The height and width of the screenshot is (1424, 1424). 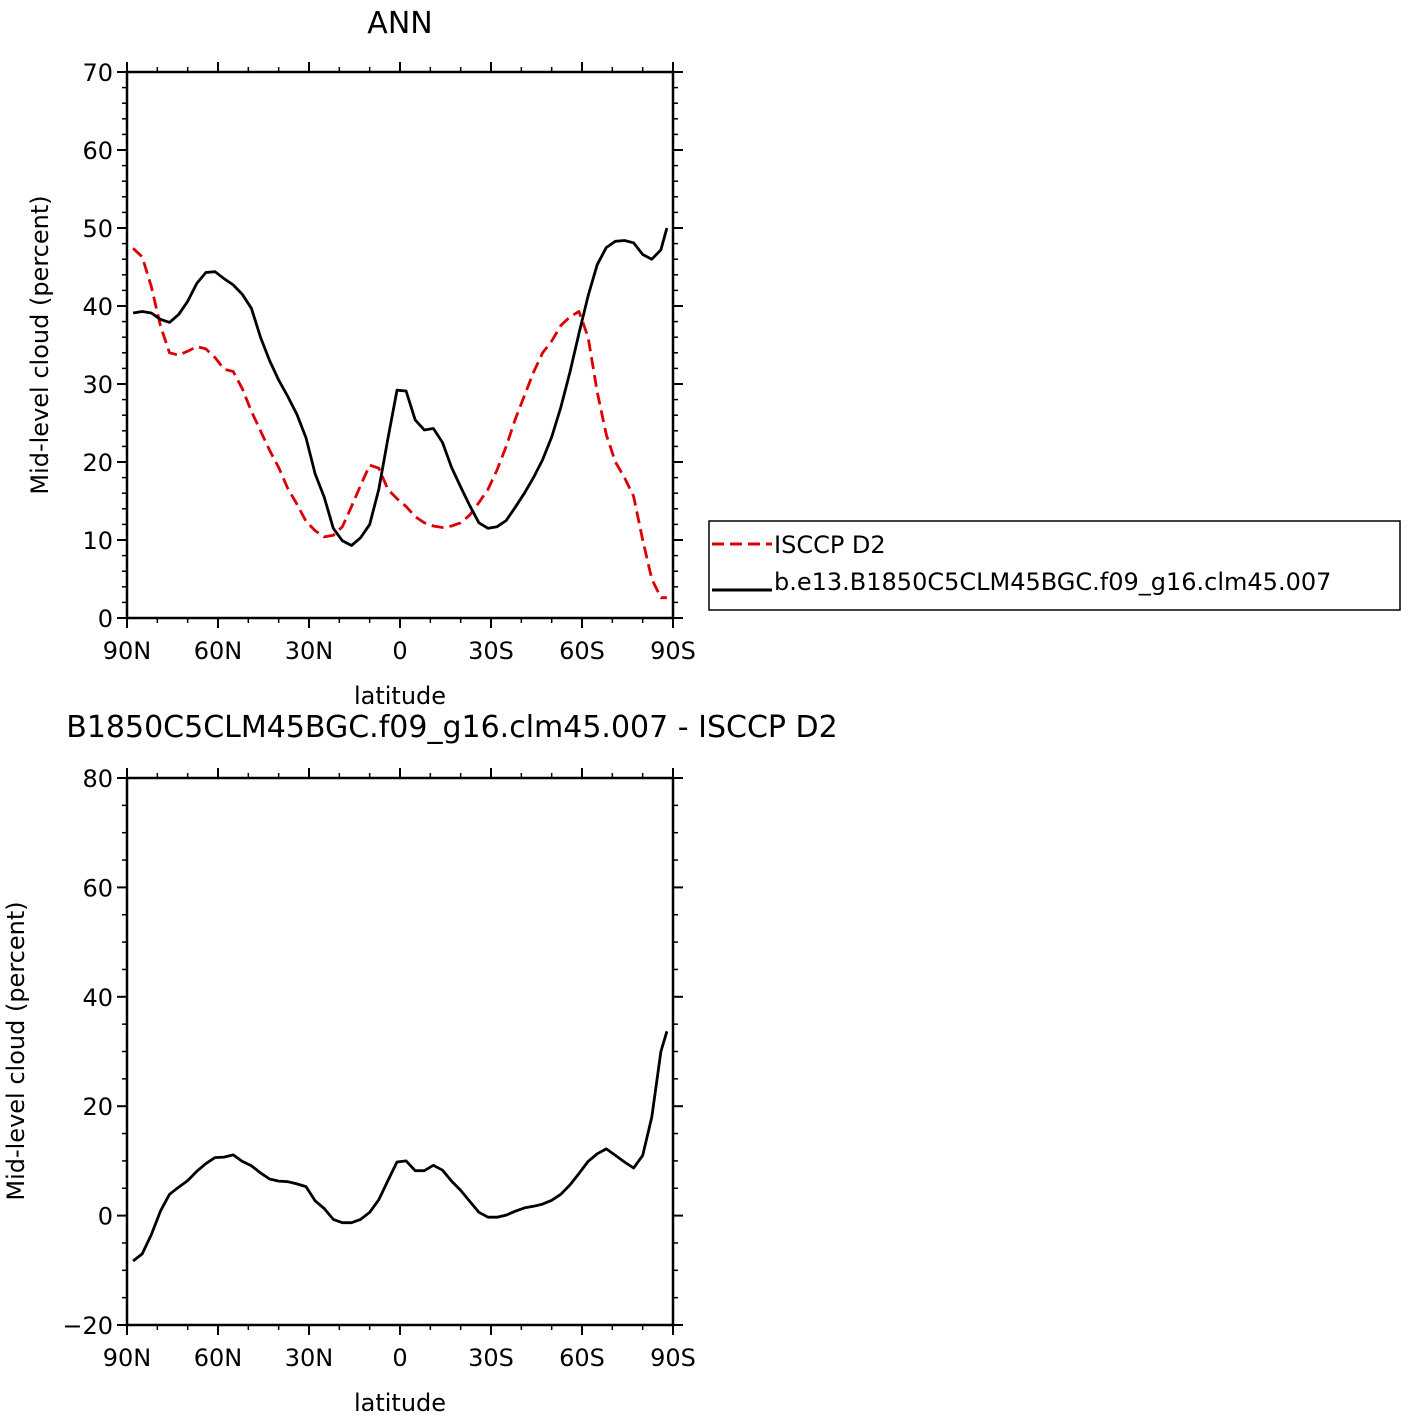 What do you see at coordinates (97, 229) in the screenshot?
I see `y-tick-label: 50` at bounding box center [97, 229].